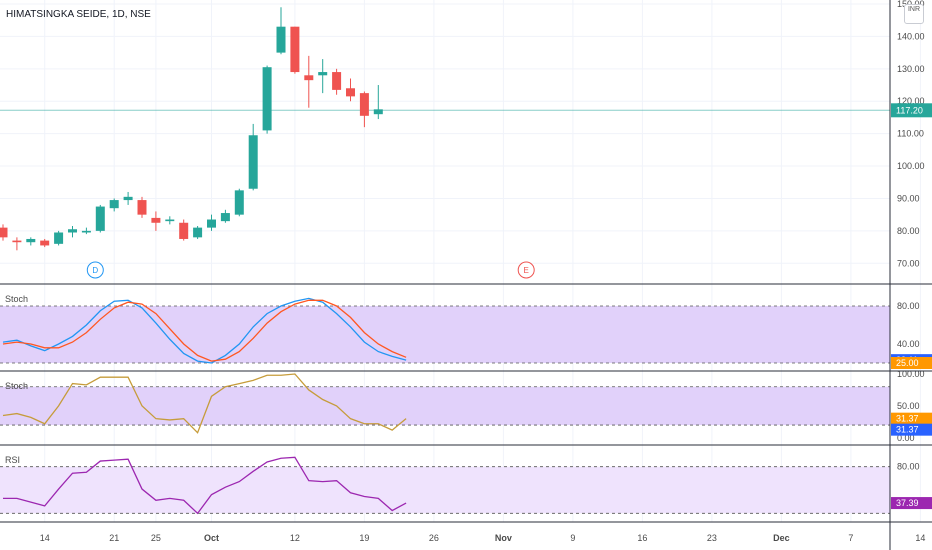 The image size is (932, 550). What do you see at coordinates (906, 438) in the screenshot?
I see `indicator-axis-label: 0.00` at bounding box center [906, 438].